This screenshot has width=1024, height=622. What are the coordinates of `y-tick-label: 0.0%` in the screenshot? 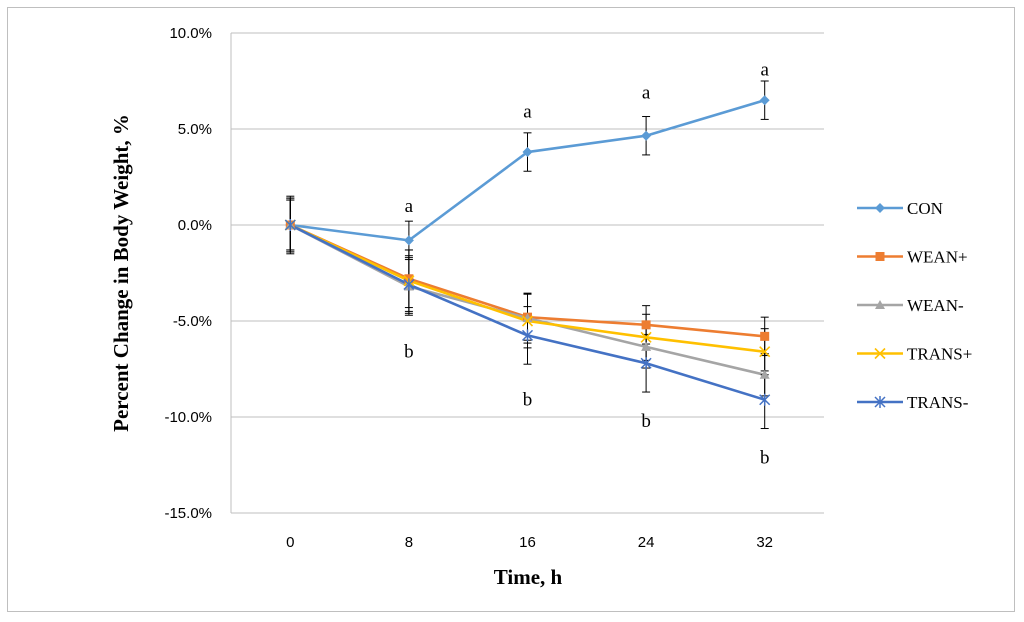 It's located at (195, 225).